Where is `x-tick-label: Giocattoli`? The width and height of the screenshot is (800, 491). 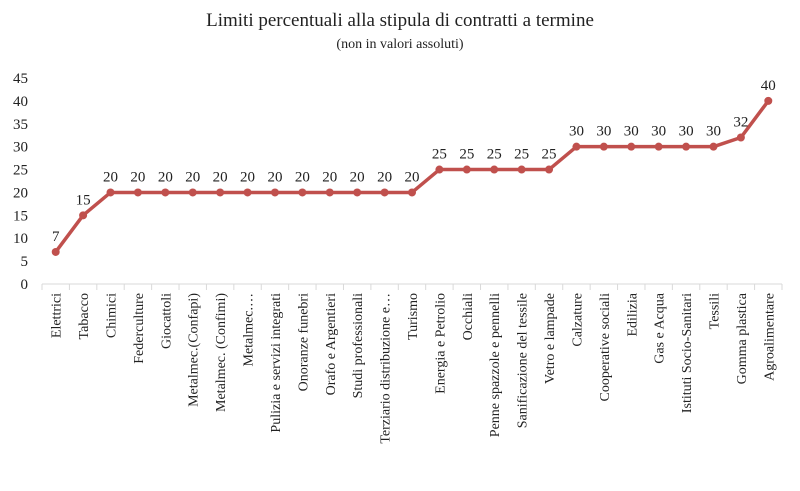
x-tick-label: Giocattoli is located at coordinates (166, 321).